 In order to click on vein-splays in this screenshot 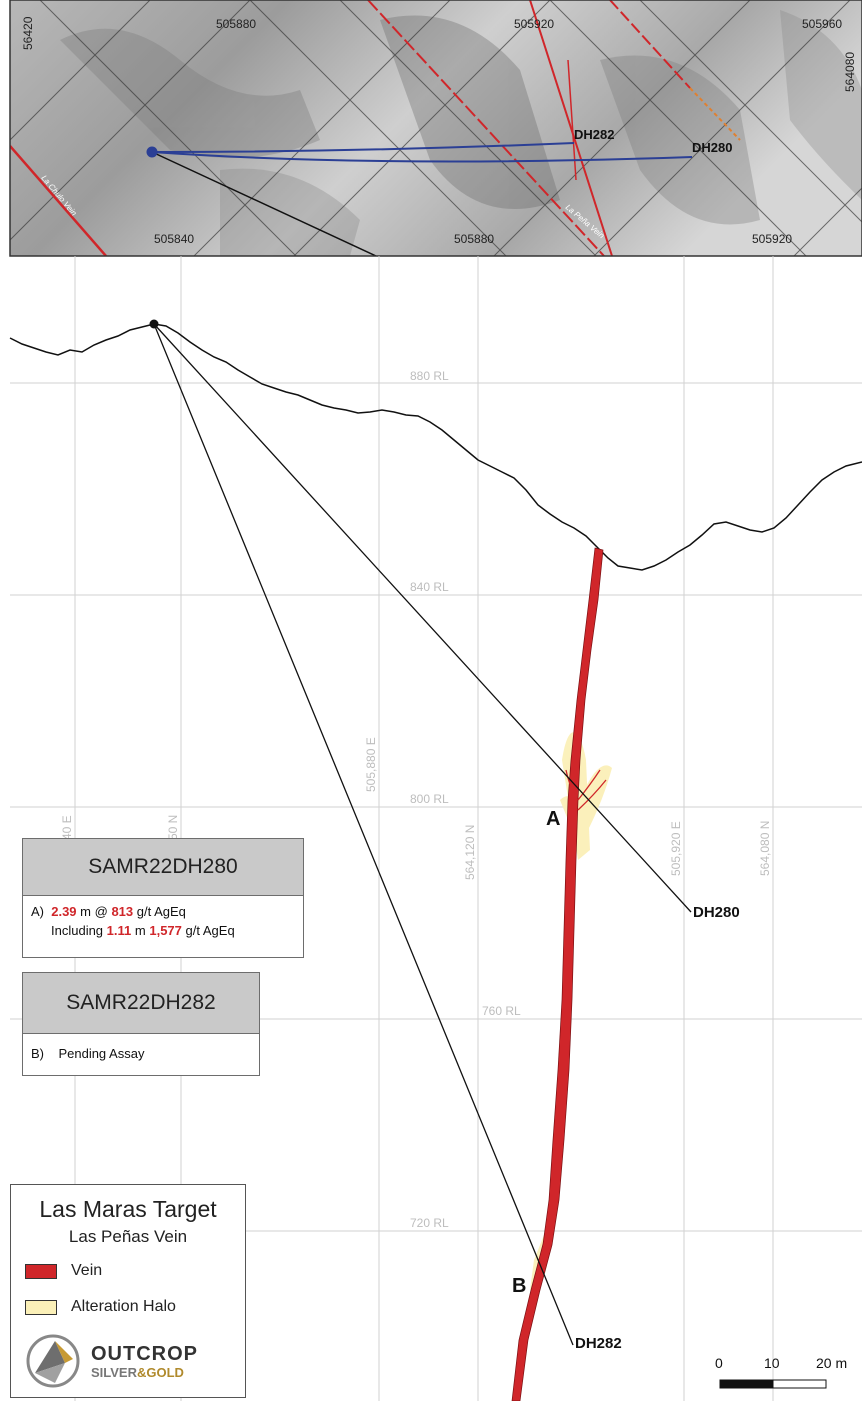, I will do `click(586, 790)`.